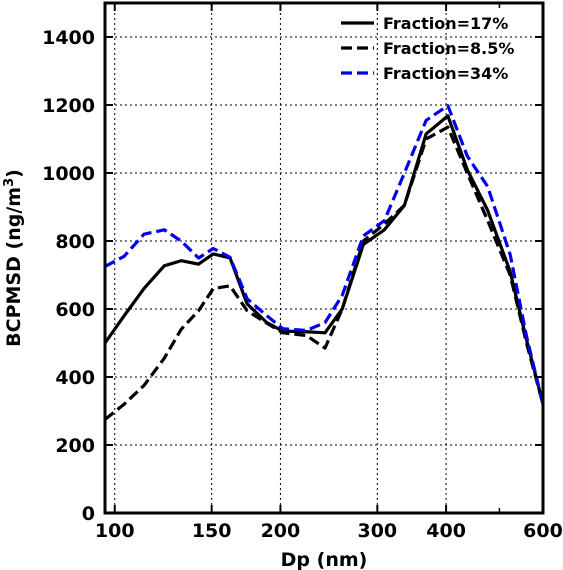  Describe the element at coordinates (68, 38) in the screenshot. I see `y-tick-label: 1400` at that location.